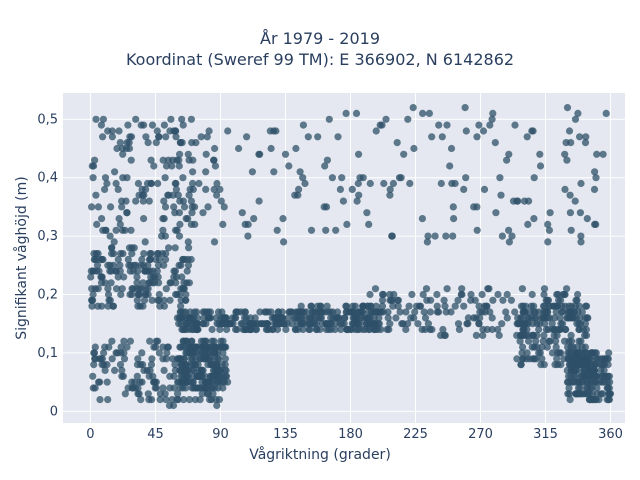  Describe the element at coordinates (47, 353) in the screenshot. I see `y-tick-label: 0,1` at that location.